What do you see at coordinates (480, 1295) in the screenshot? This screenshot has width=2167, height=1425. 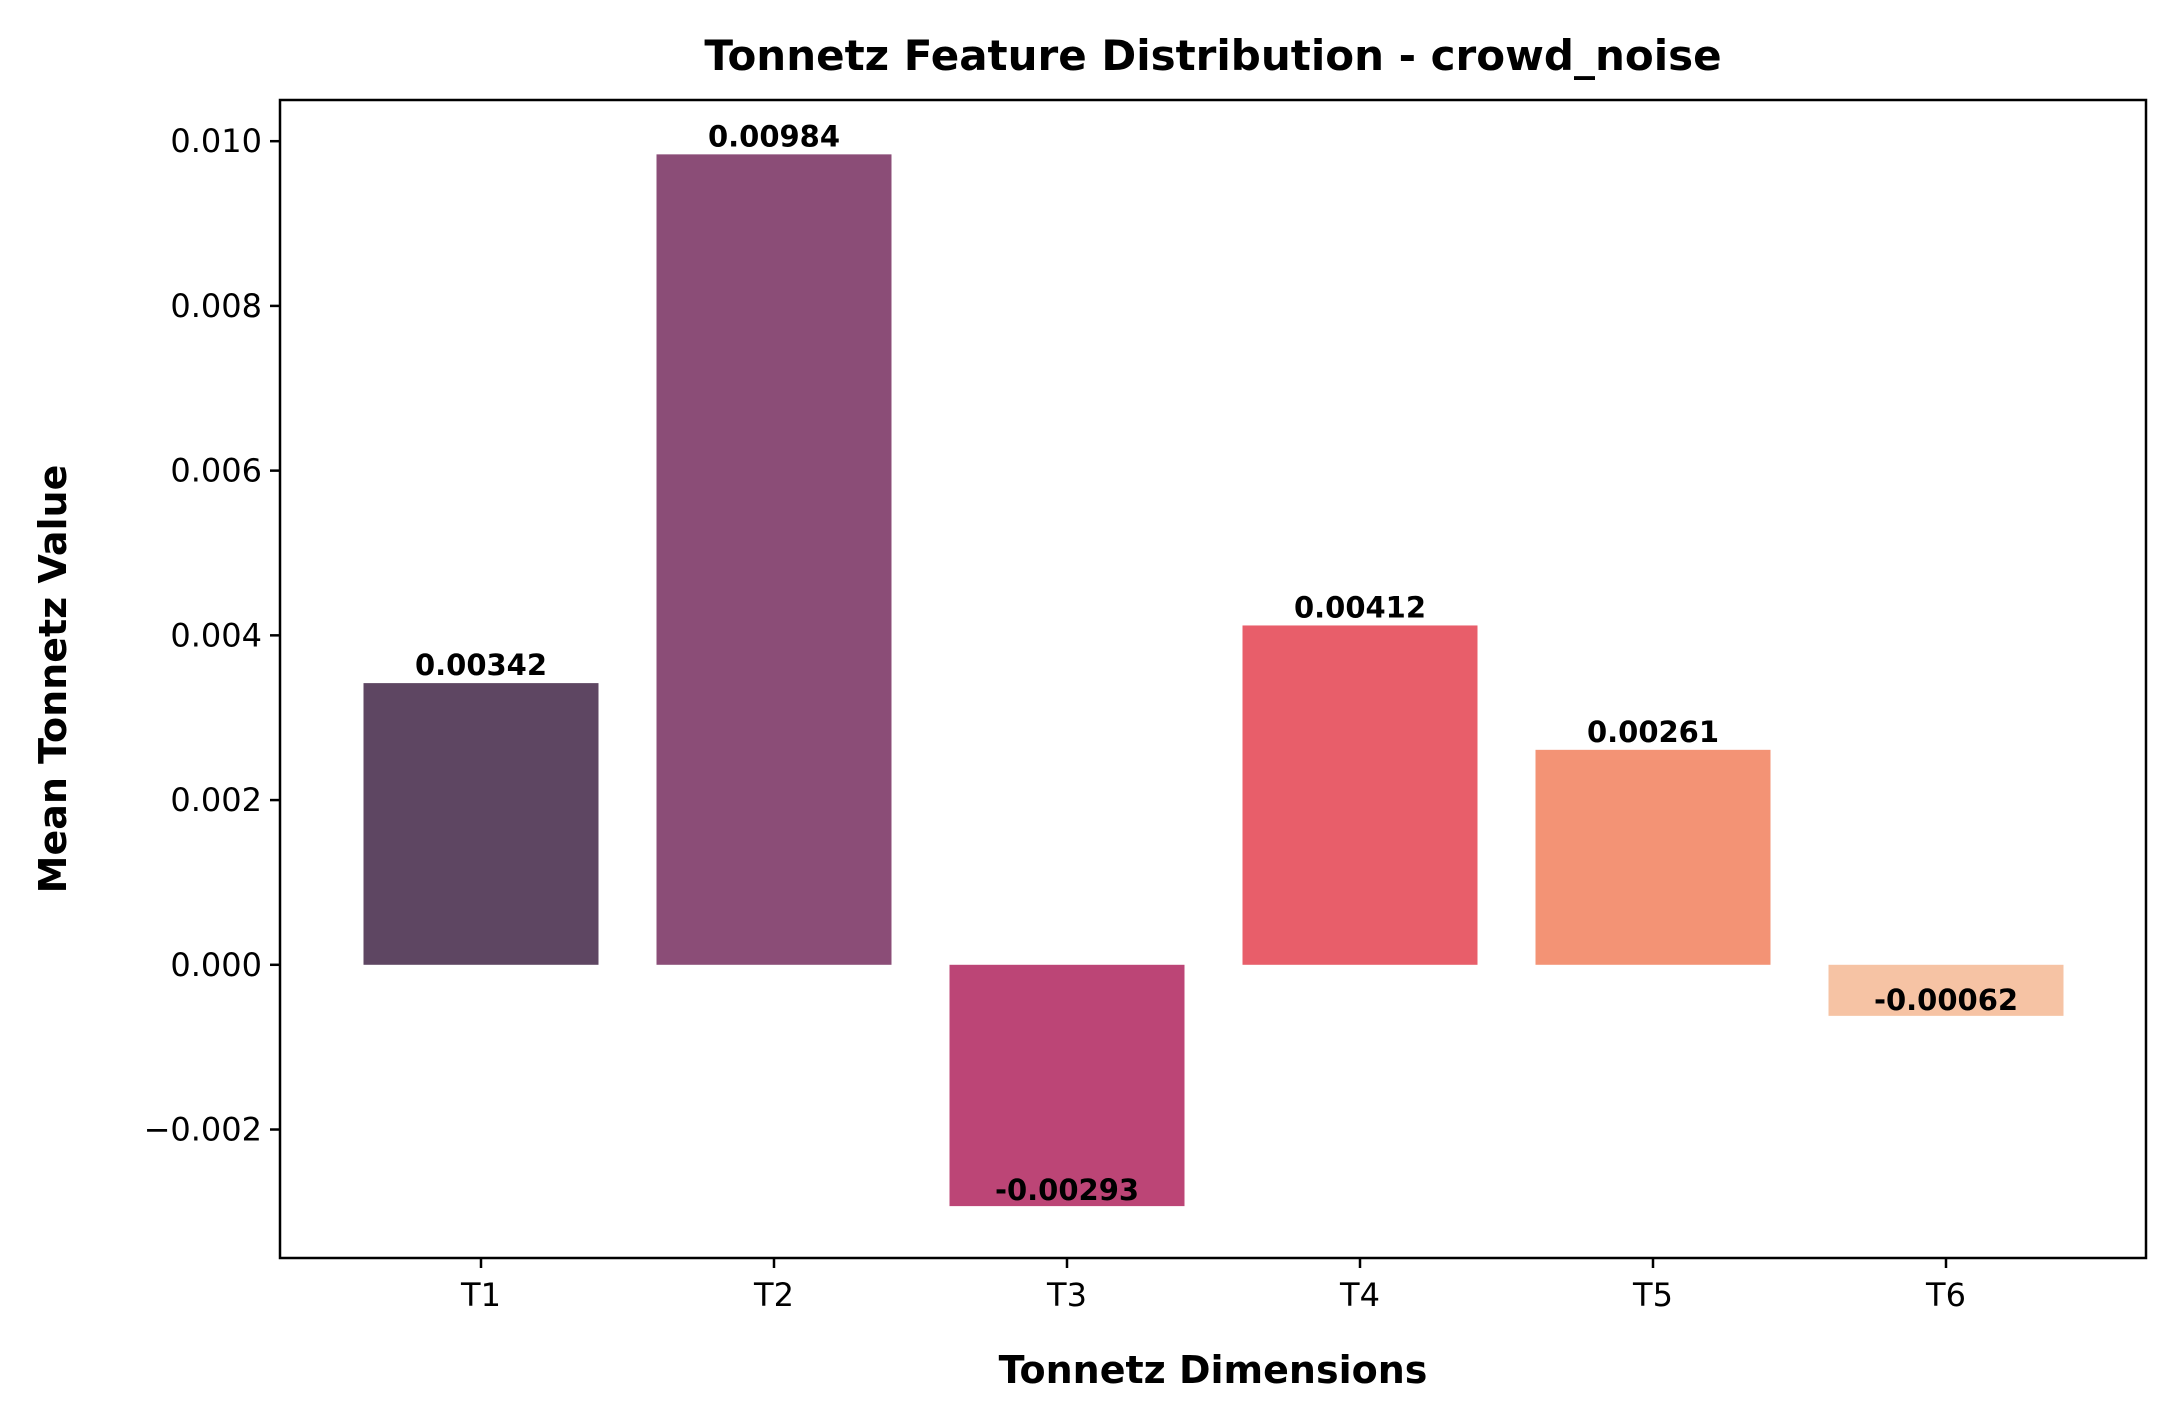 I see `x-tick-label: T1` at bounding box center [480, 1295].